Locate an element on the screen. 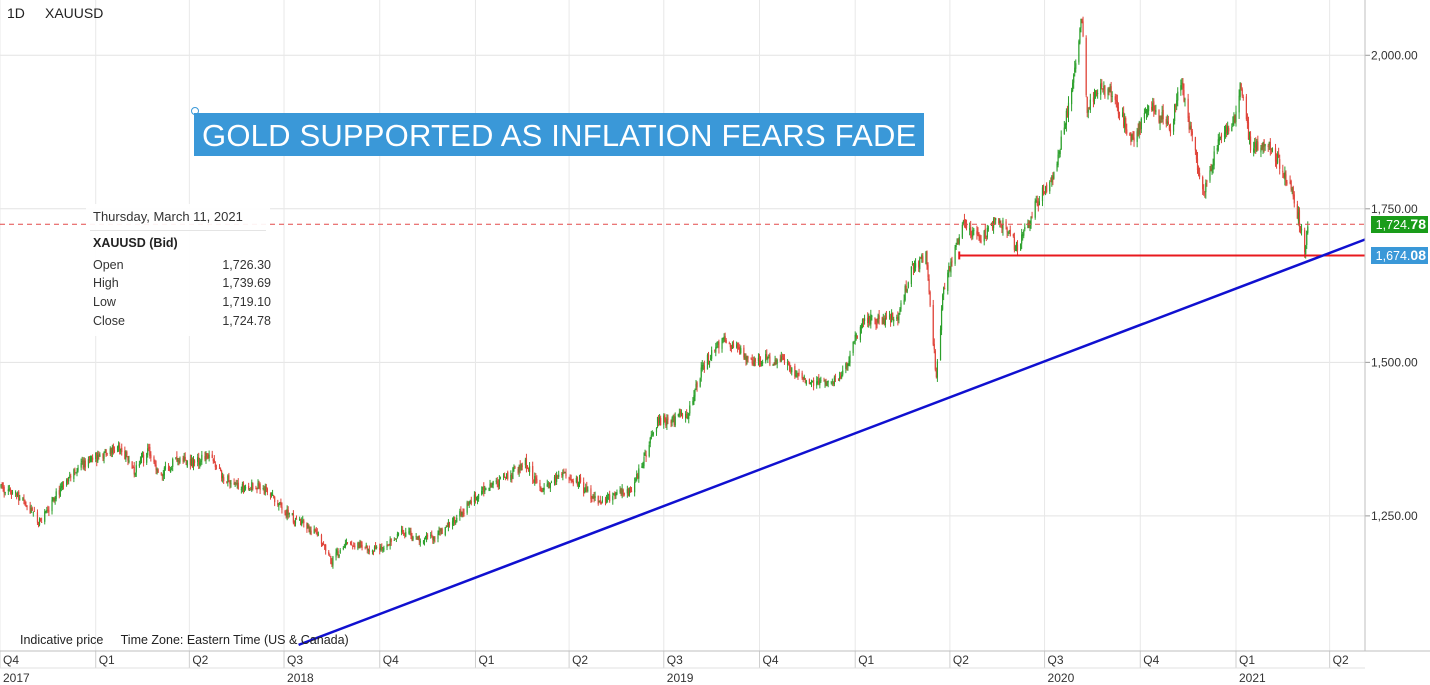 Image resolution: width=1430 pixels, height=685 pixels. tooltip-row-high: High 1,739.69 is located at coordinates (182, 285).